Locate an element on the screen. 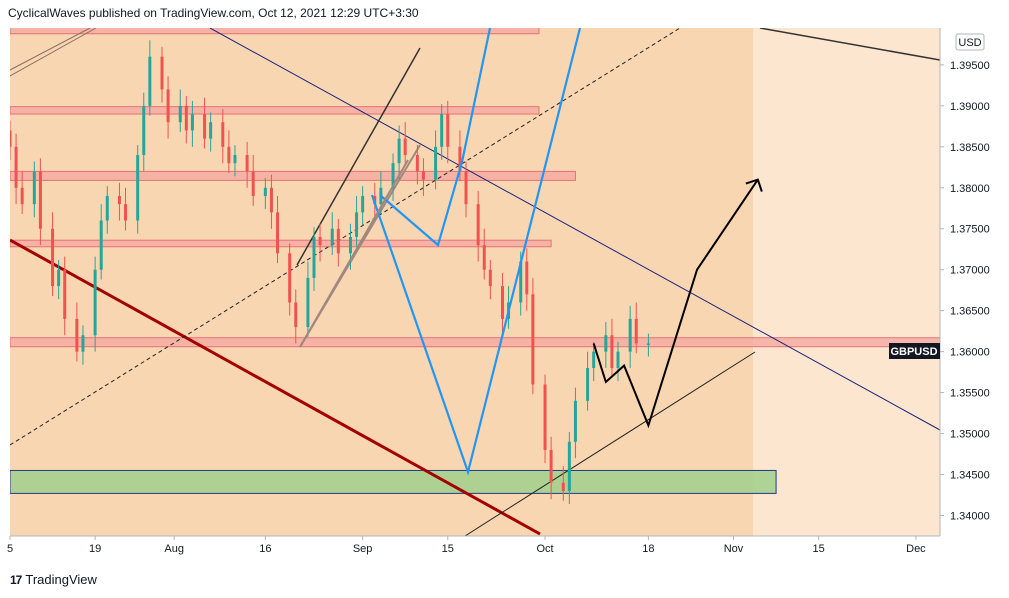 The height and width of the screenshot is (598, 1009). demand-zone is located at coordinates (393, 481).